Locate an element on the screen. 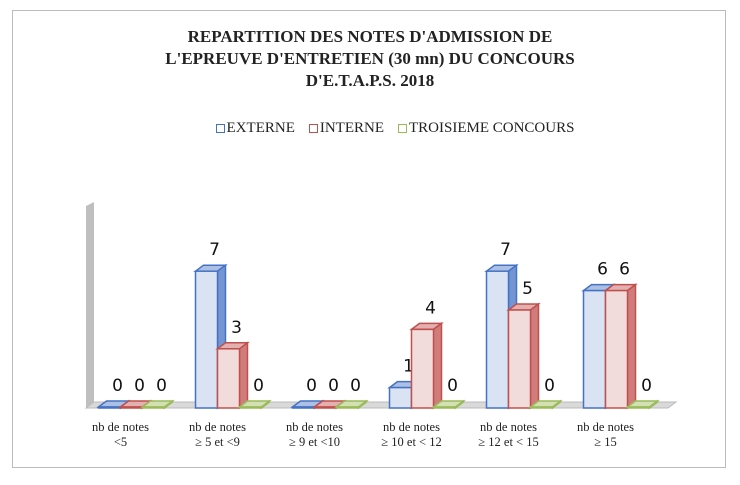 This screenshot has height=485, width=740. x-tick-label-box: nb de notes ≥ 5 et <9 is located at coordinates (217, 434).